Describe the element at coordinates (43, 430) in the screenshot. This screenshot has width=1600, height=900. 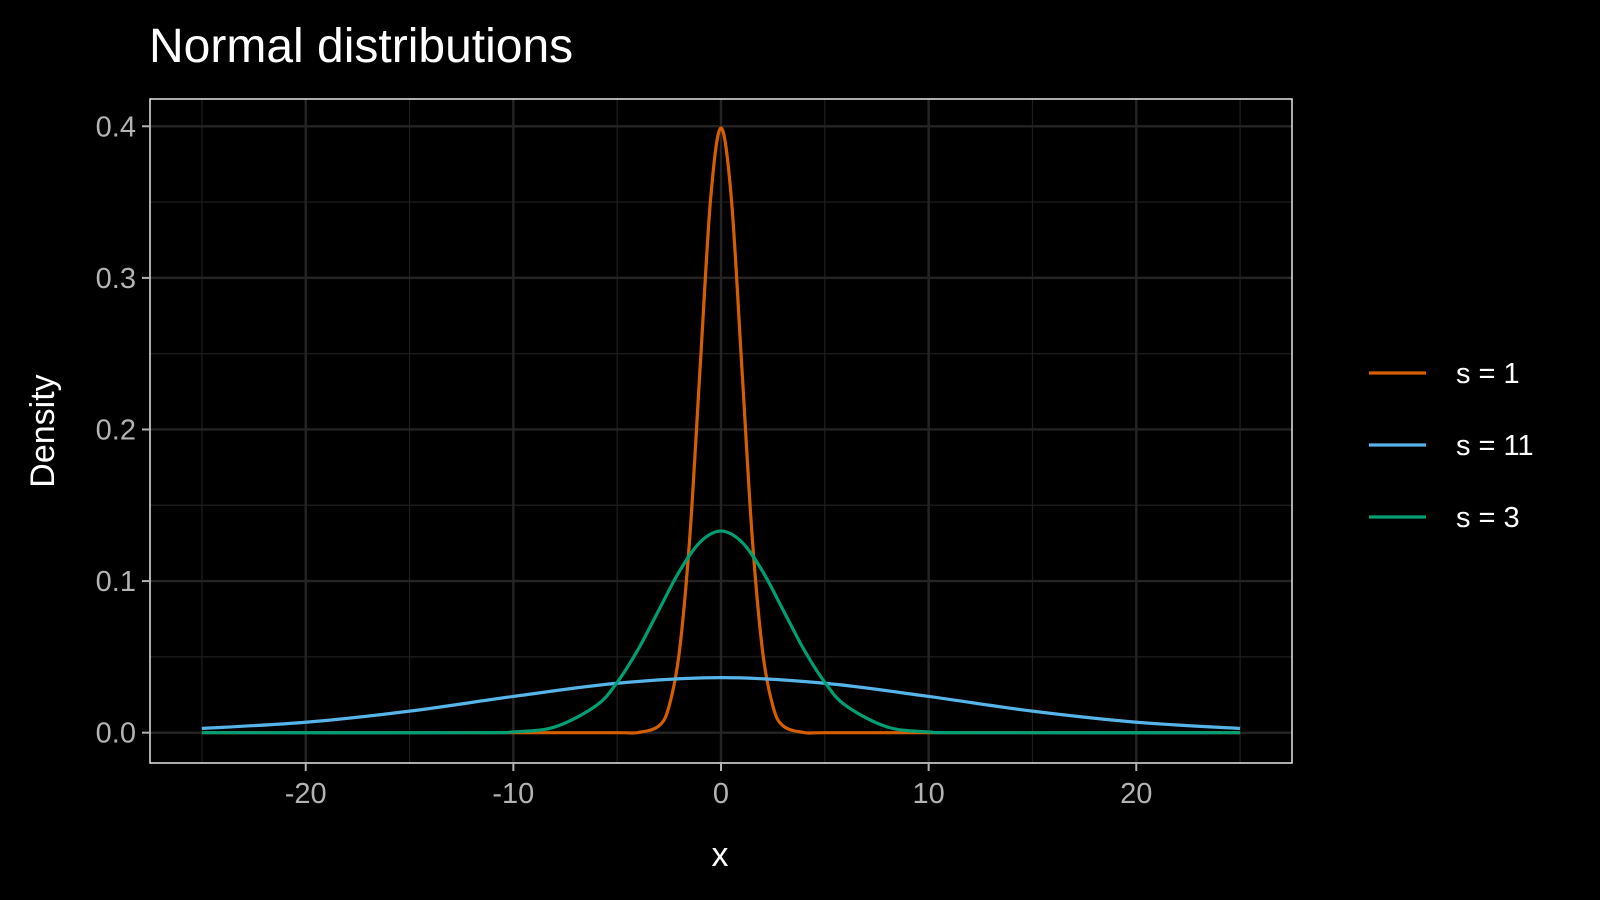
I see `y-axis-title: Density` at that location.